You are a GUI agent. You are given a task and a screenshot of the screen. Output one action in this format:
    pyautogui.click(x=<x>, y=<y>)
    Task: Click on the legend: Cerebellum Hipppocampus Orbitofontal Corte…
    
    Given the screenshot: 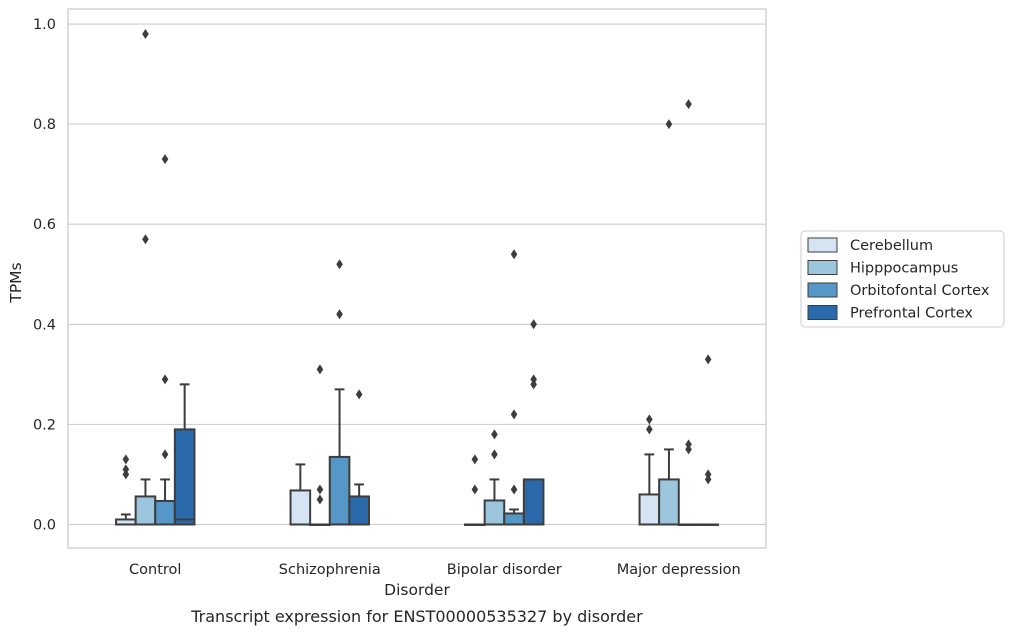 What is the action you would take?
    pyautogui.click(x=902, y=279)
    